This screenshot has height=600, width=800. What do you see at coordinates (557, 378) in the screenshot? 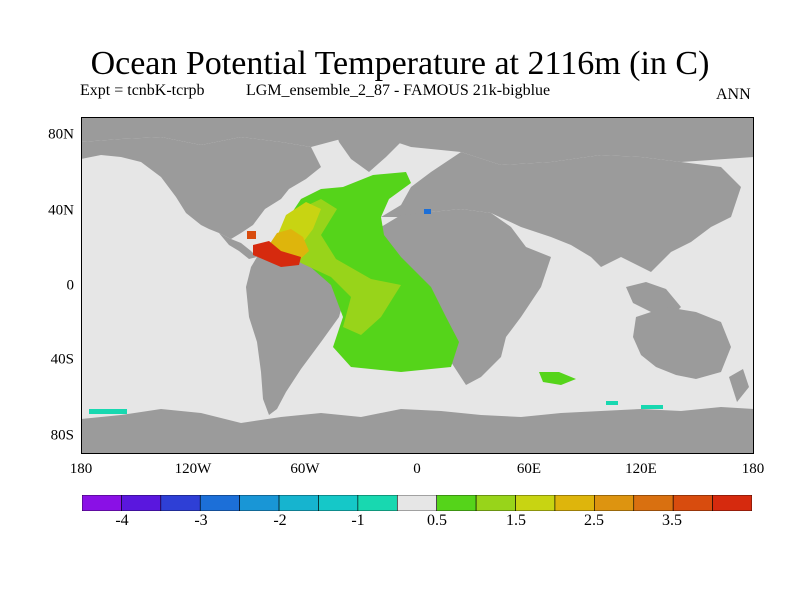
I see `indian-ocean-warm` at bounding box center [557, 378].